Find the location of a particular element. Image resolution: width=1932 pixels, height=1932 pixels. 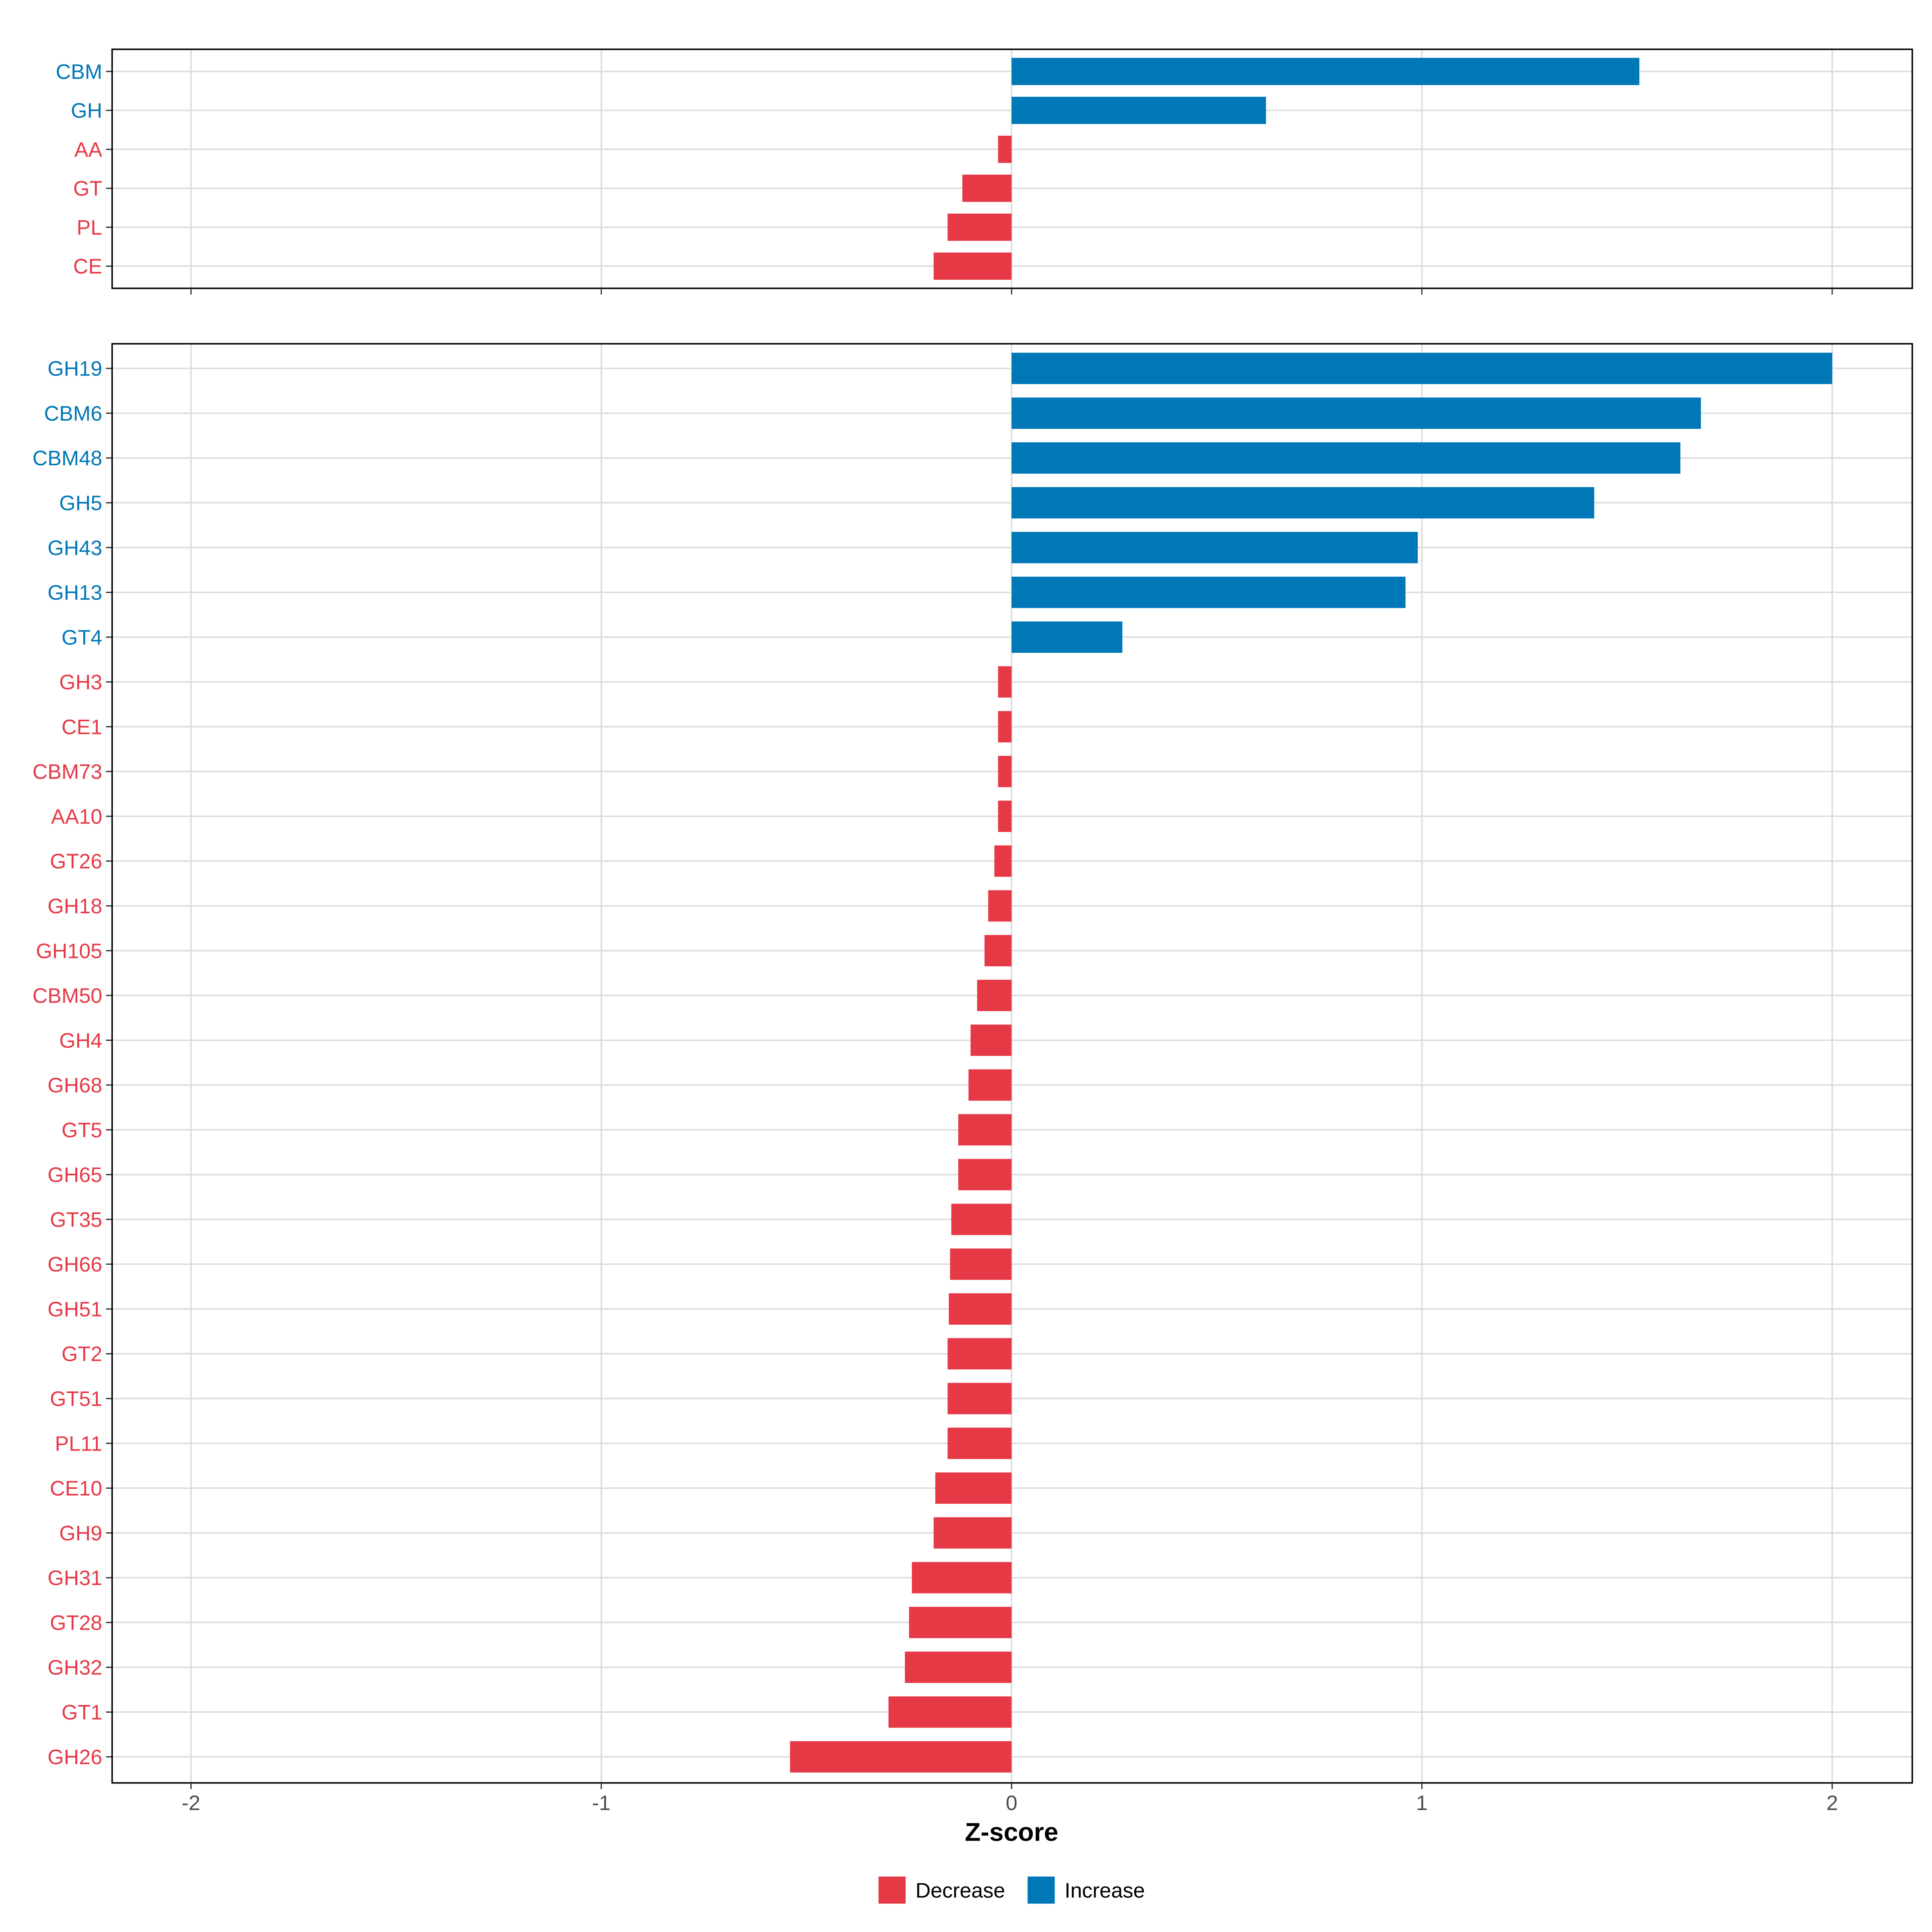

bar-CBM48 is located at coordinates (1345, 458).